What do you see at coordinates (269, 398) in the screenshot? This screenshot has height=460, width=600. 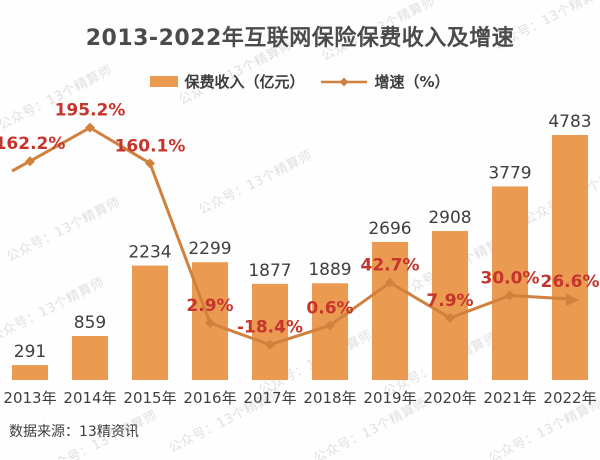 I see `x-axis-label: 2017年` at bounding box center [269, 398].